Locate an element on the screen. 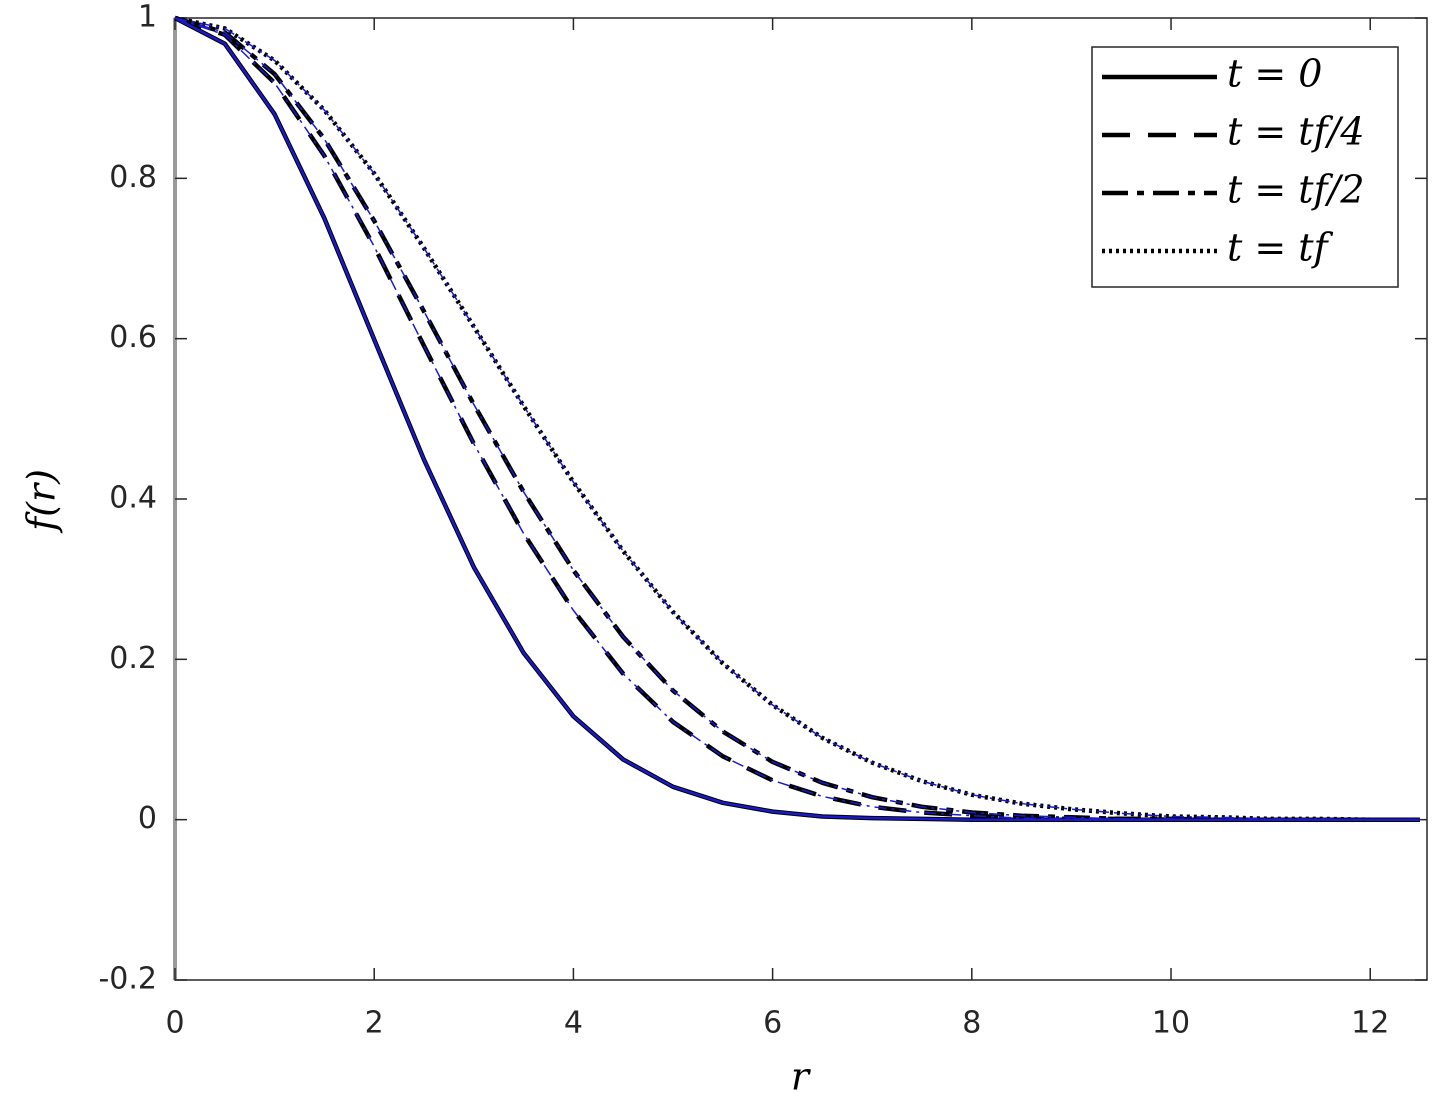 This screenshot has width=1435, height=1097. y-tick-label: 0 is located at coordinates (147, 818).